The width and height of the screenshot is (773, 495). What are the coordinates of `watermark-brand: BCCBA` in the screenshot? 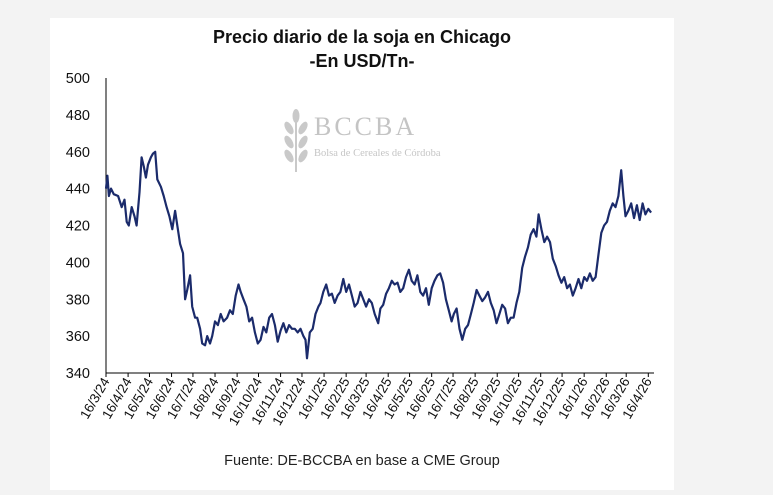 It's located at (366, 126).